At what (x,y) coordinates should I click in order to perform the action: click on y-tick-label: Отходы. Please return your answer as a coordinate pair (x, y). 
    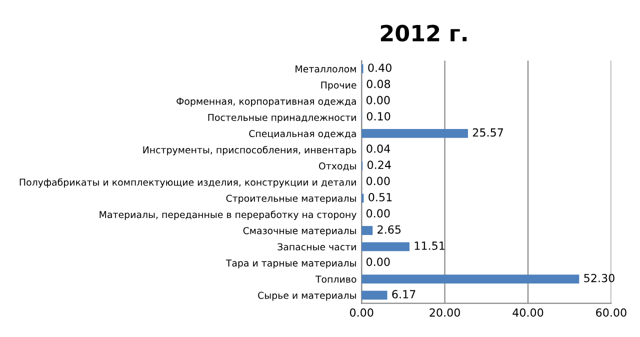
    Looking at the image, I should click on (337, 166).